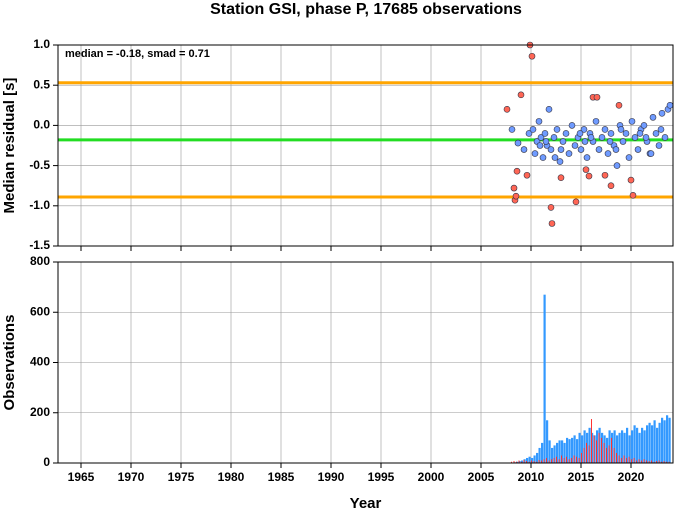  What do you see at coordinates (581, 477) in the screenshot?
I see `x-tick-label: 2015` at bounding box center [581, 477].